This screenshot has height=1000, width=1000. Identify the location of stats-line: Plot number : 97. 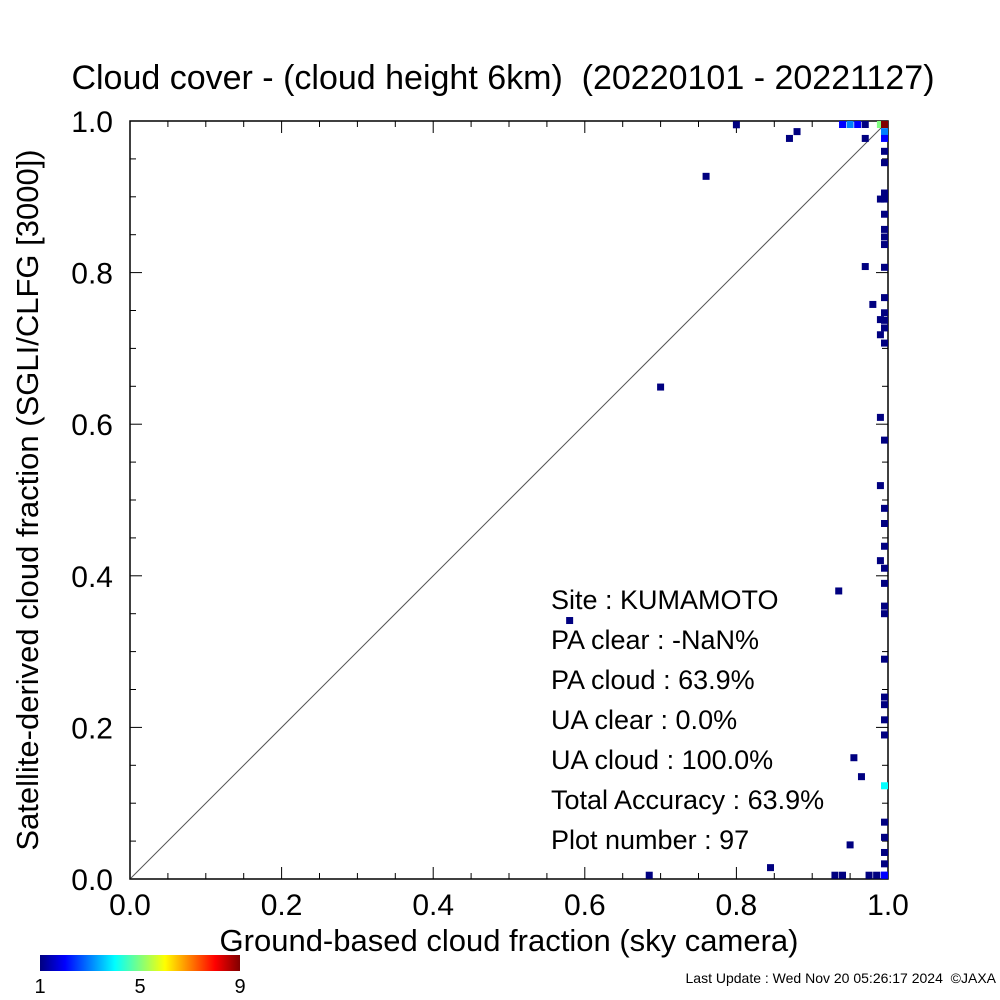
(650, 840).